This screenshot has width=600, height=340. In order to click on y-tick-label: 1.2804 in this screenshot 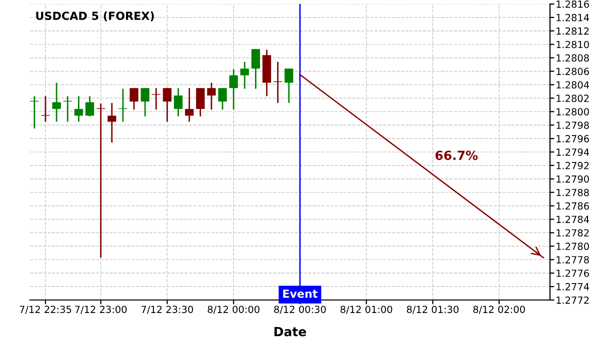, I will do `click(573, 85)`.